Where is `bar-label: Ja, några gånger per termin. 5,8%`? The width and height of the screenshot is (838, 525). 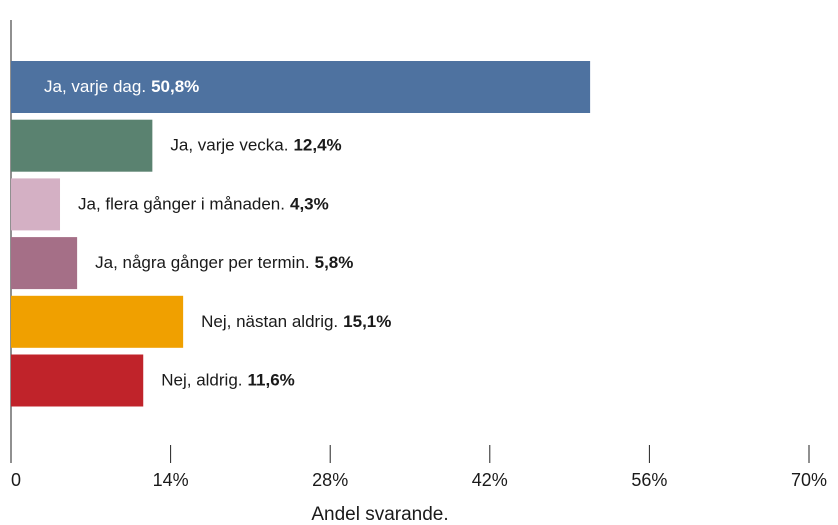
bar-label: Ja, några gånger per termin. 5,8% is located at coordinates (224, 263).